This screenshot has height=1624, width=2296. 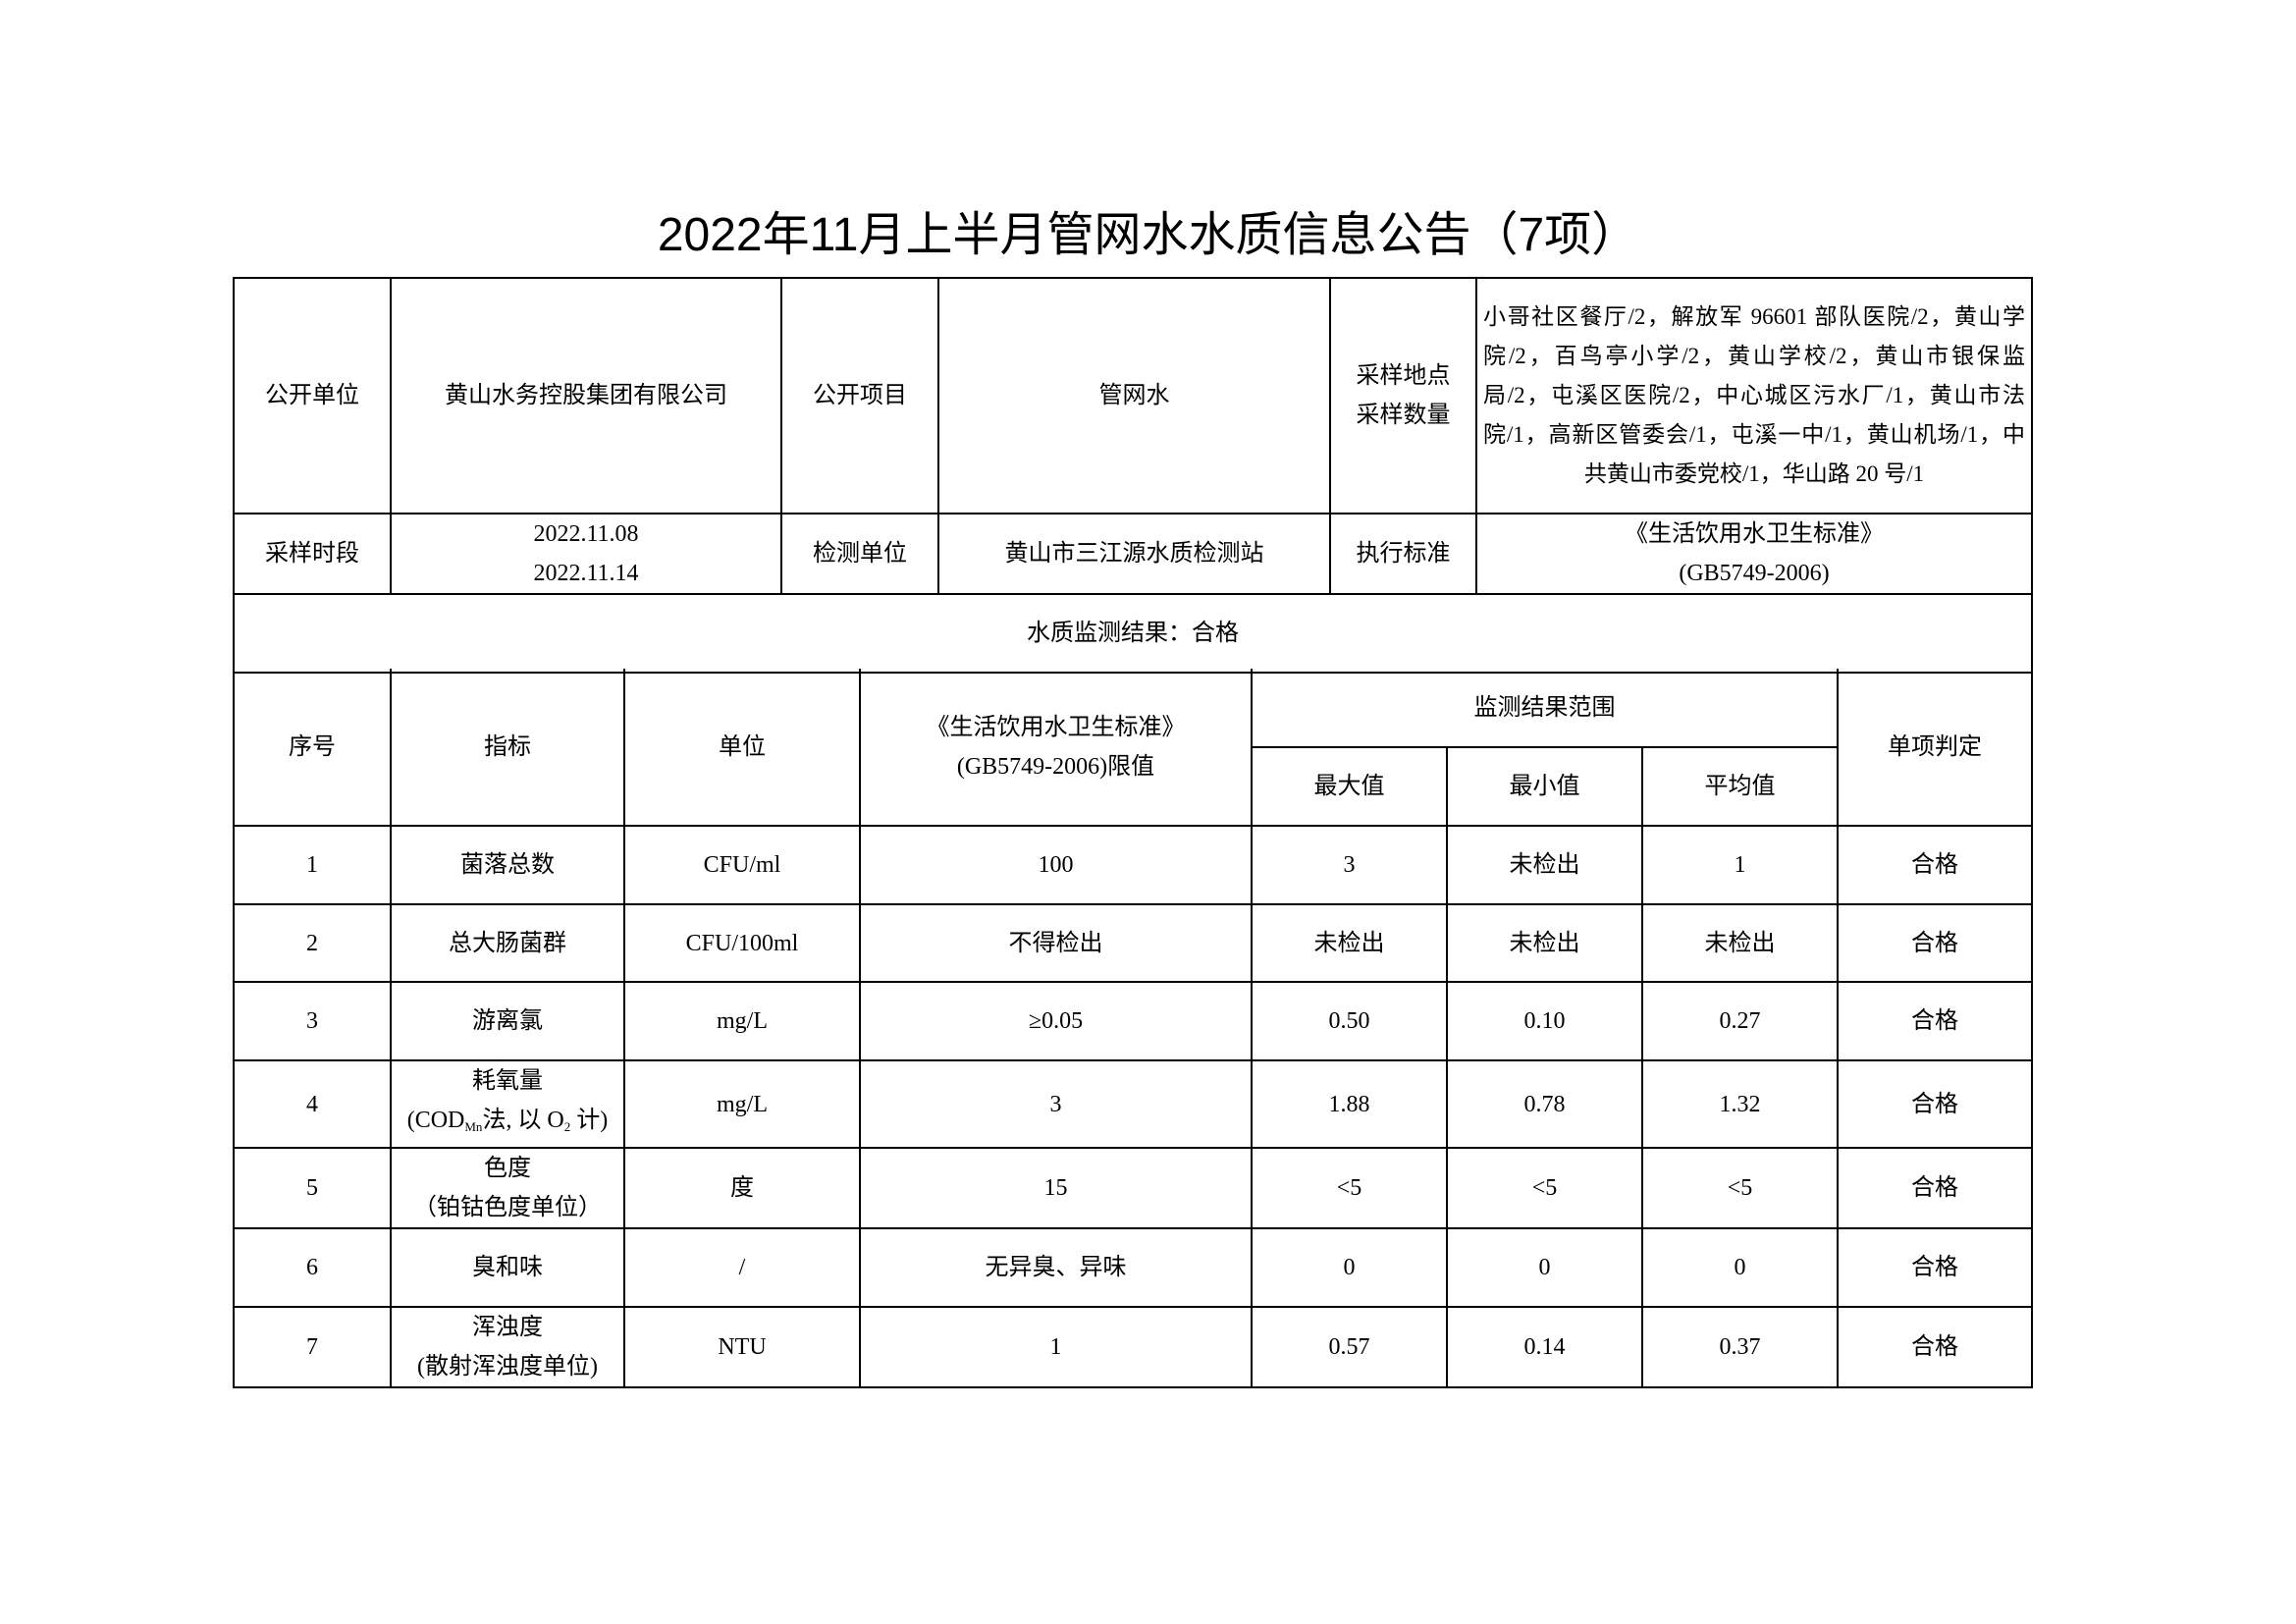 I want to click on table-row: 5 色度 （铂钴色度单位）度 15 <5 <5 <5 合格, so click(x=1133, y=1188).